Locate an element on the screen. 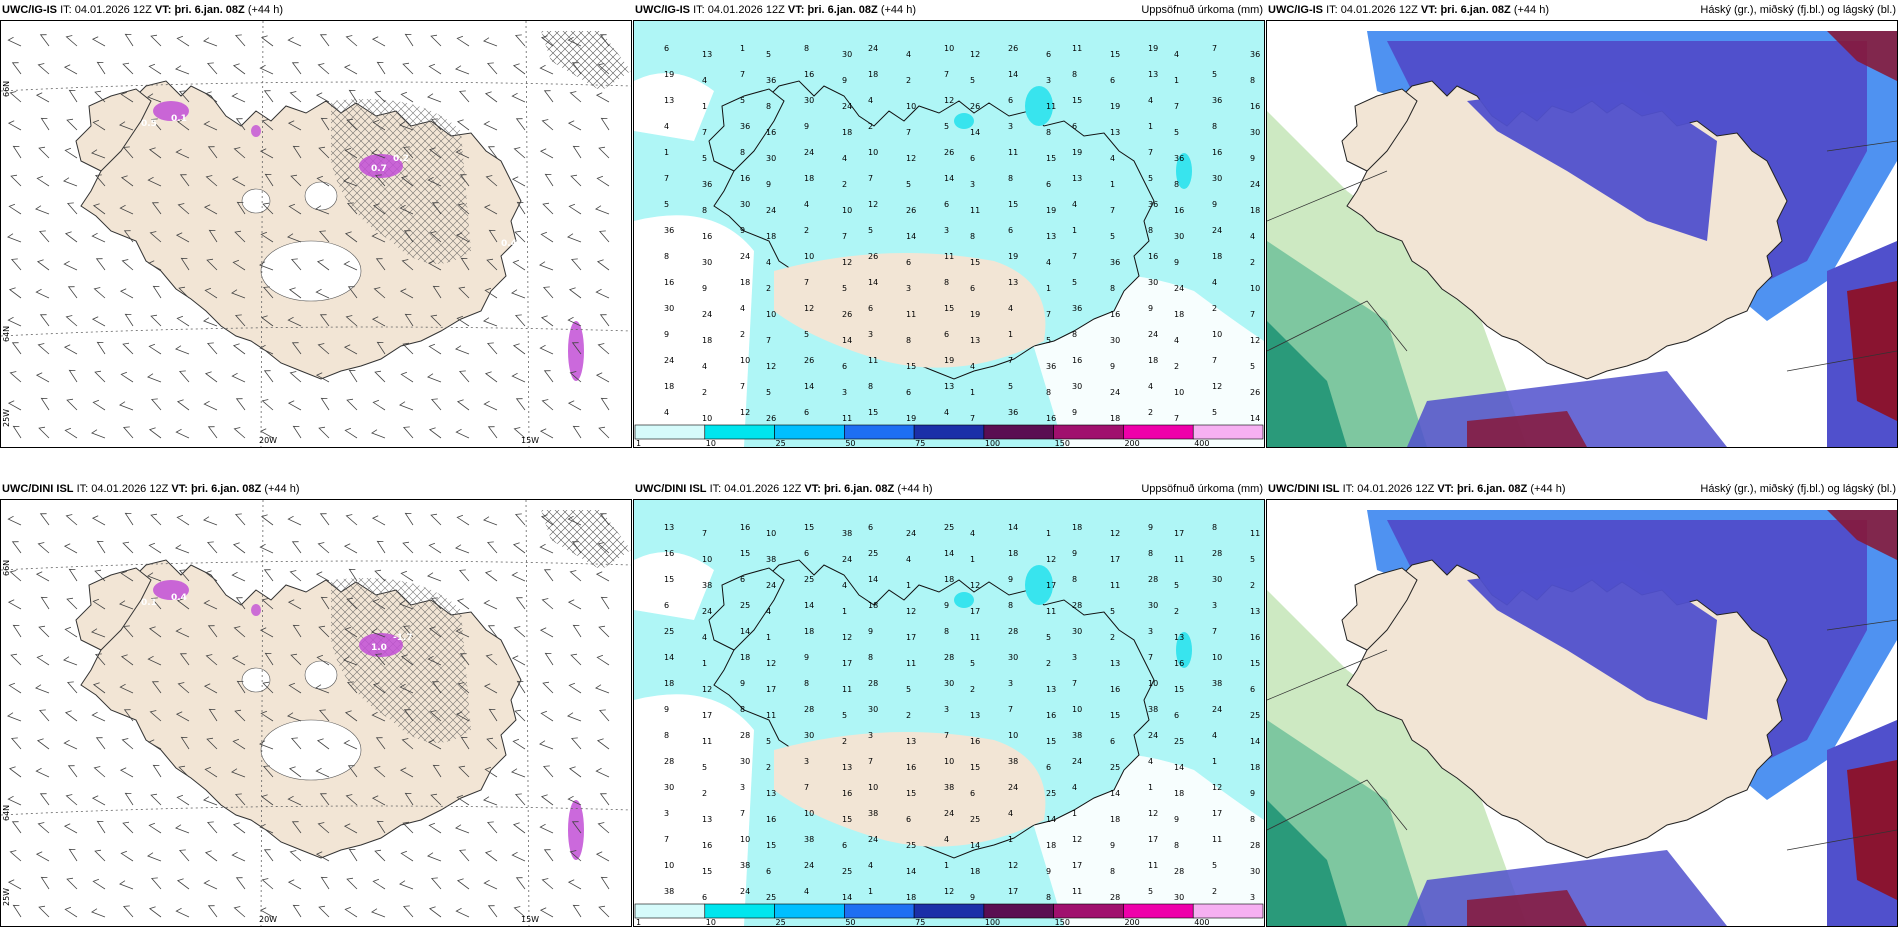 Image resolution: width=1900 pixels, height=950 pixels. vt-value: þri. 6.jan. 08Z is located at coordinates (842, 10).